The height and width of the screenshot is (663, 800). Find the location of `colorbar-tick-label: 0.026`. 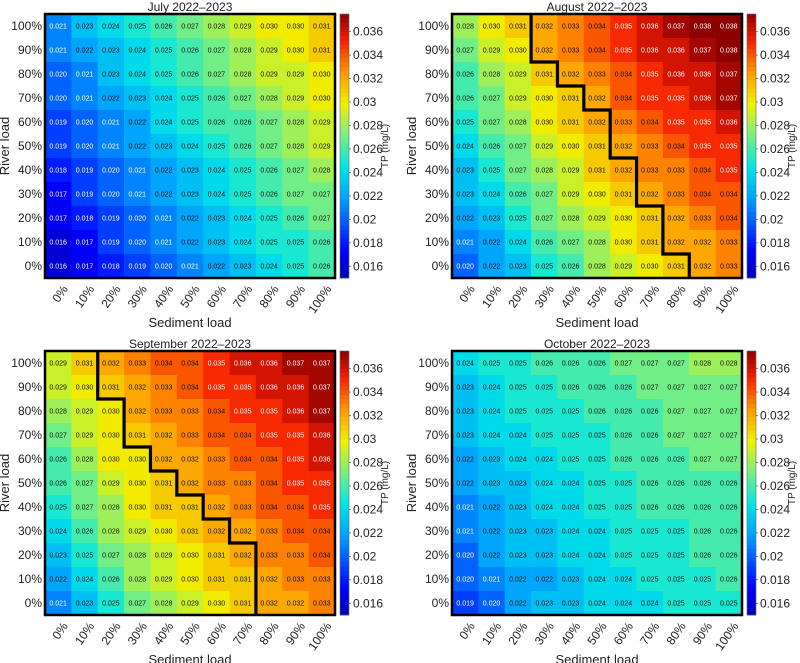

colorbar-tick-label: 0.026 is located at coordinates (775, 149).